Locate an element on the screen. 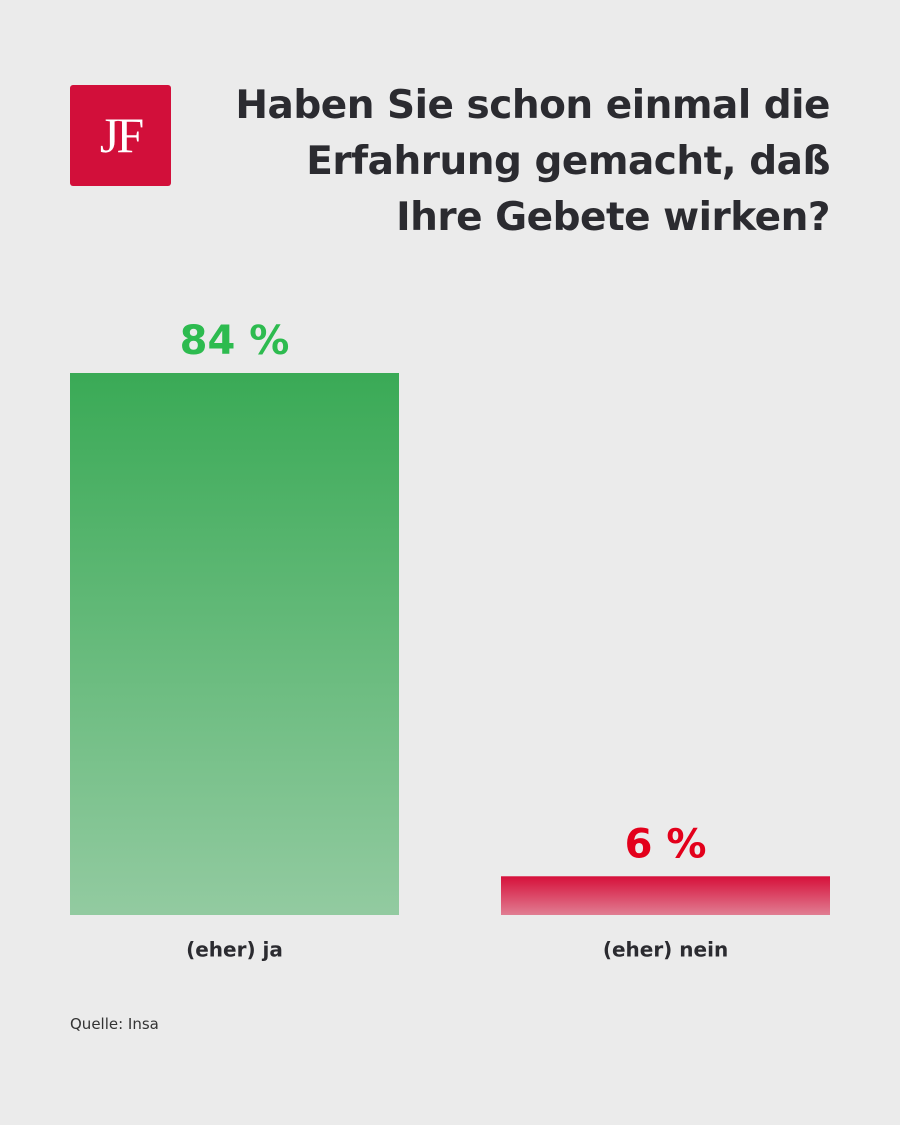  value-label: 6 % is located at coordinates (666, 844).